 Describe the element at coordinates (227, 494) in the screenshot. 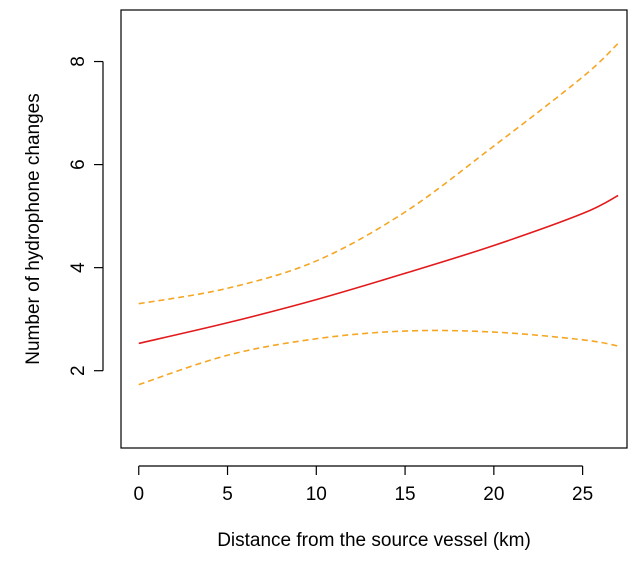

I see `x-tick-label: 5` at that location.